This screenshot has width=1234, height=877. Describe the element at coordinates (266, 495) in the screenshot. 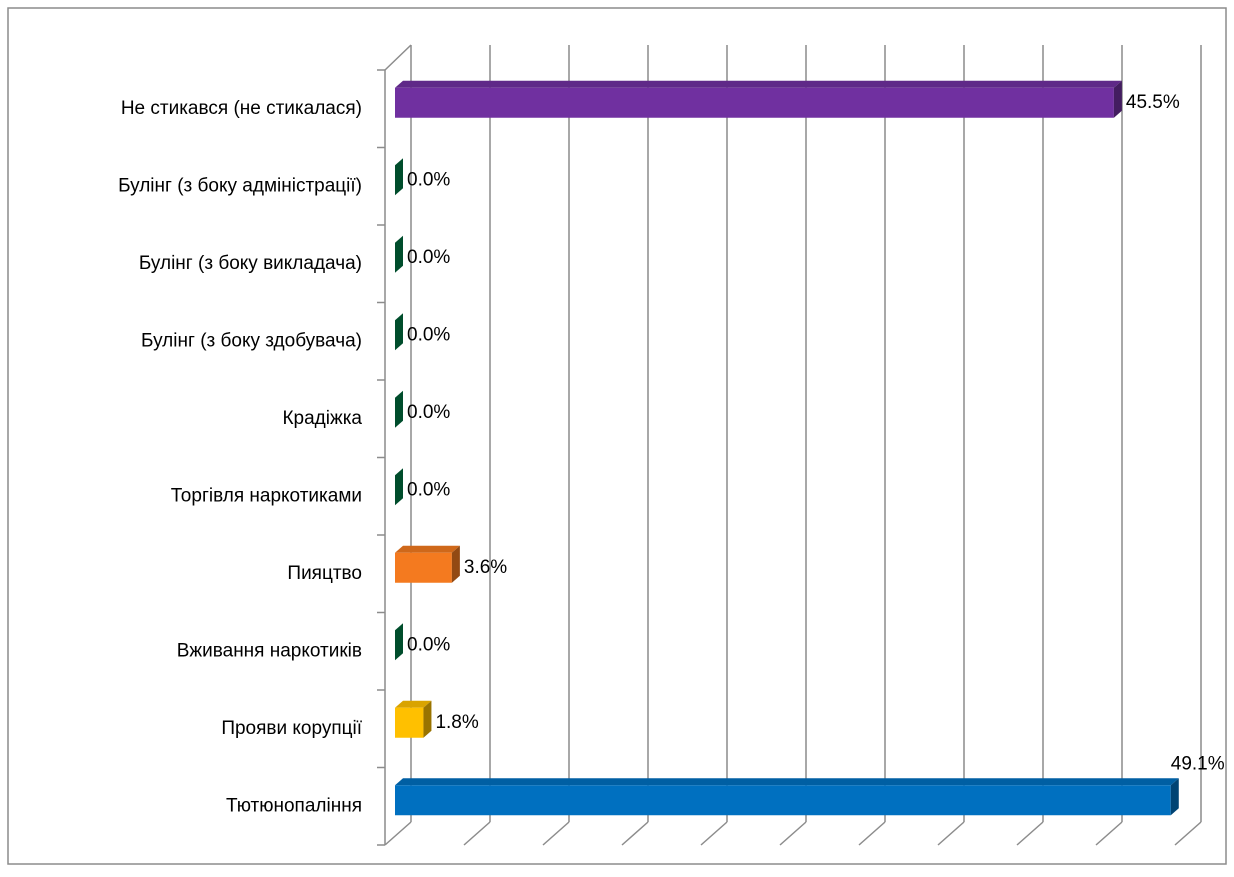

I see `y-tick-label: Торгівля наркотиками` at that location.